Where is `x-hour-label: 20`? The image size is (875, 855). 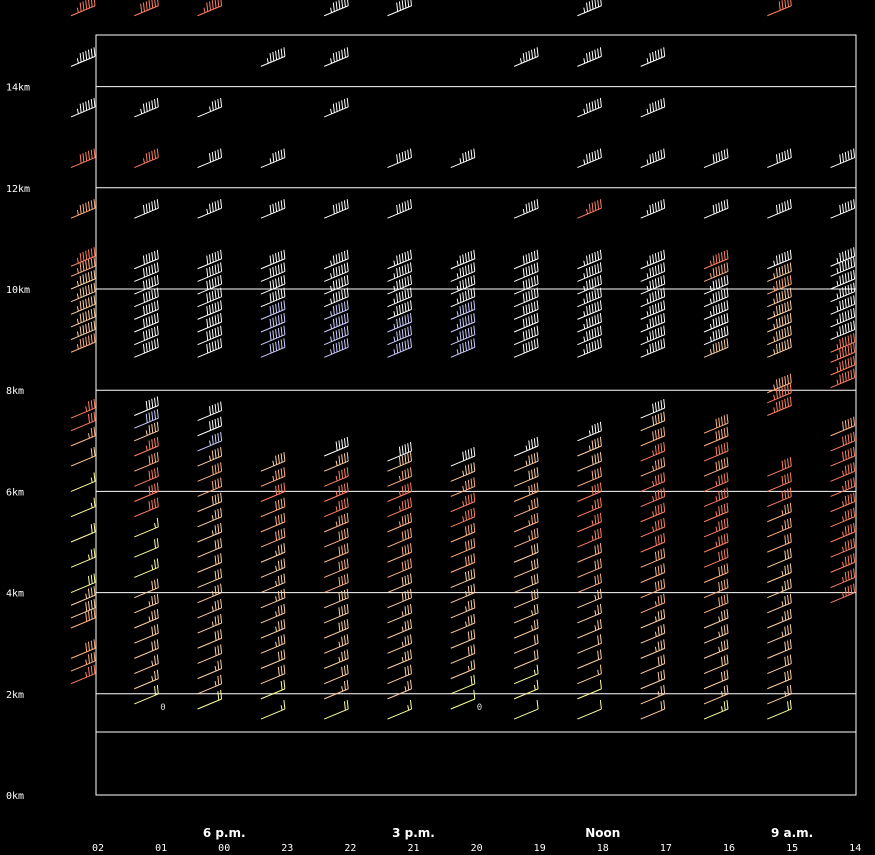 x-hour-label: 20 is located at coordinates (477, 848).